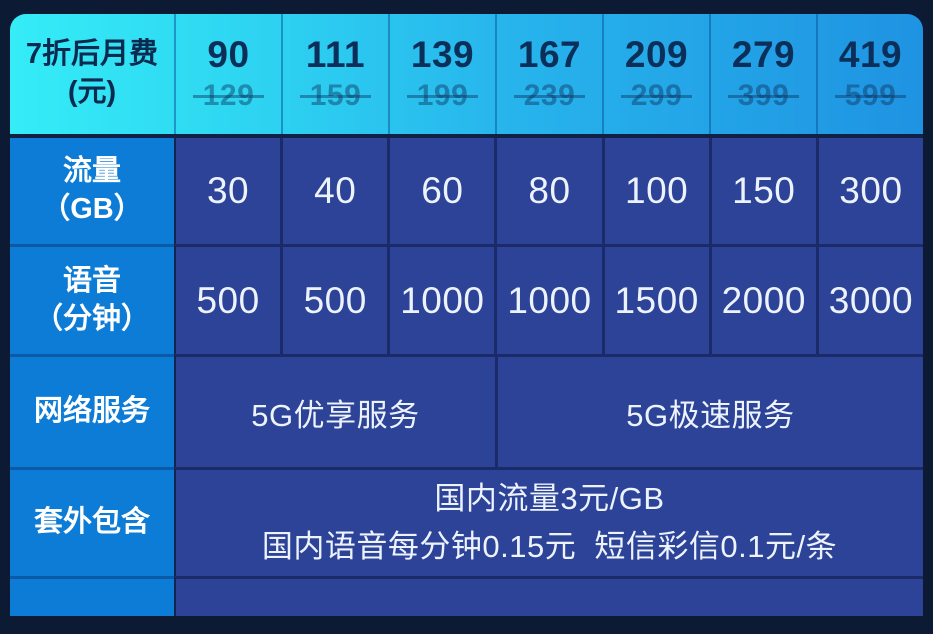  I want to click on row-cells-out-of-plan-rates: 国内流量3元/GB 国内语音每分钟0.15元 短信彩信0.1元/条, so click(548, 521).